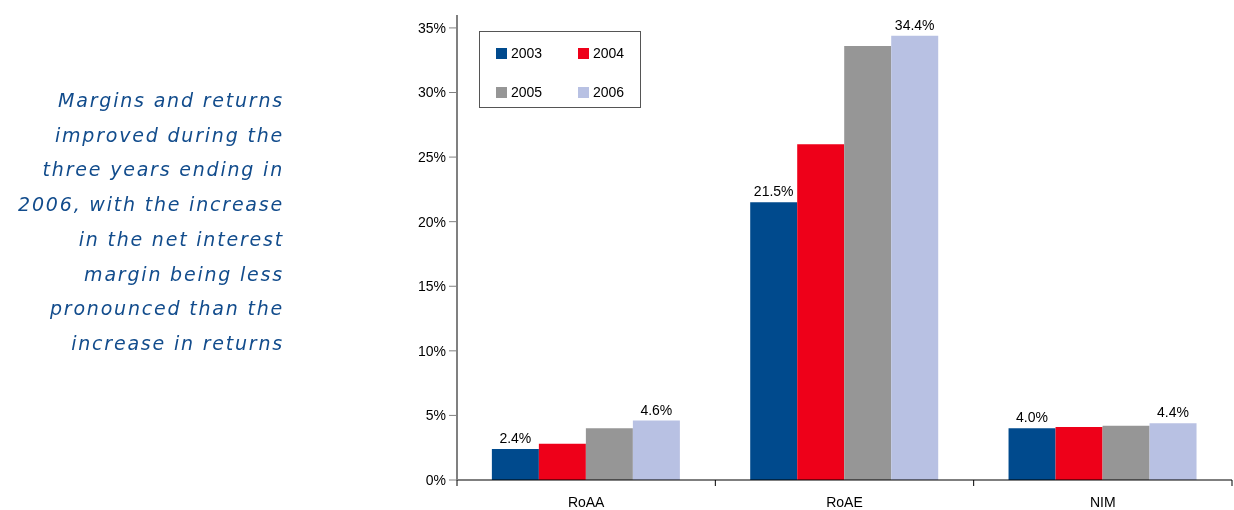  I want to click on y-tick-label: 25%, so click(431, 157).